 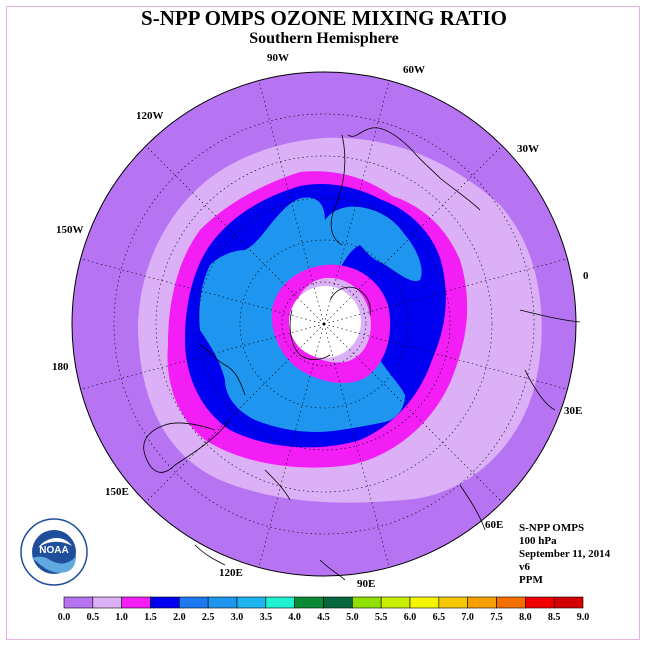 What do you see at coordinates (278, 58) in the screenshot?
I see `lon-label-90w: 90W` at bounding box center [278, 58].